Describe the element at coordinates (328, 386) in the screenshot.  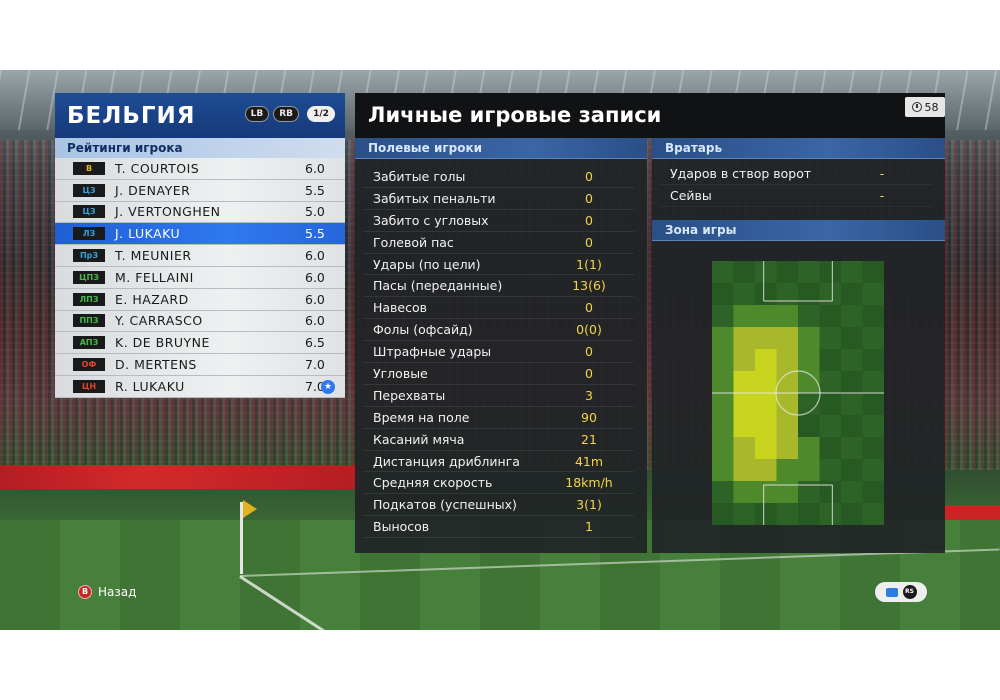
I see `star-icon: ★` at that location.